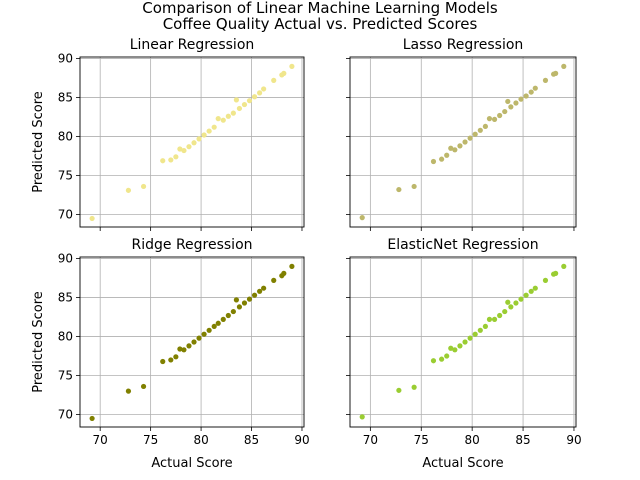  I want to click on y-tick-label: 90, so click(65, 259).